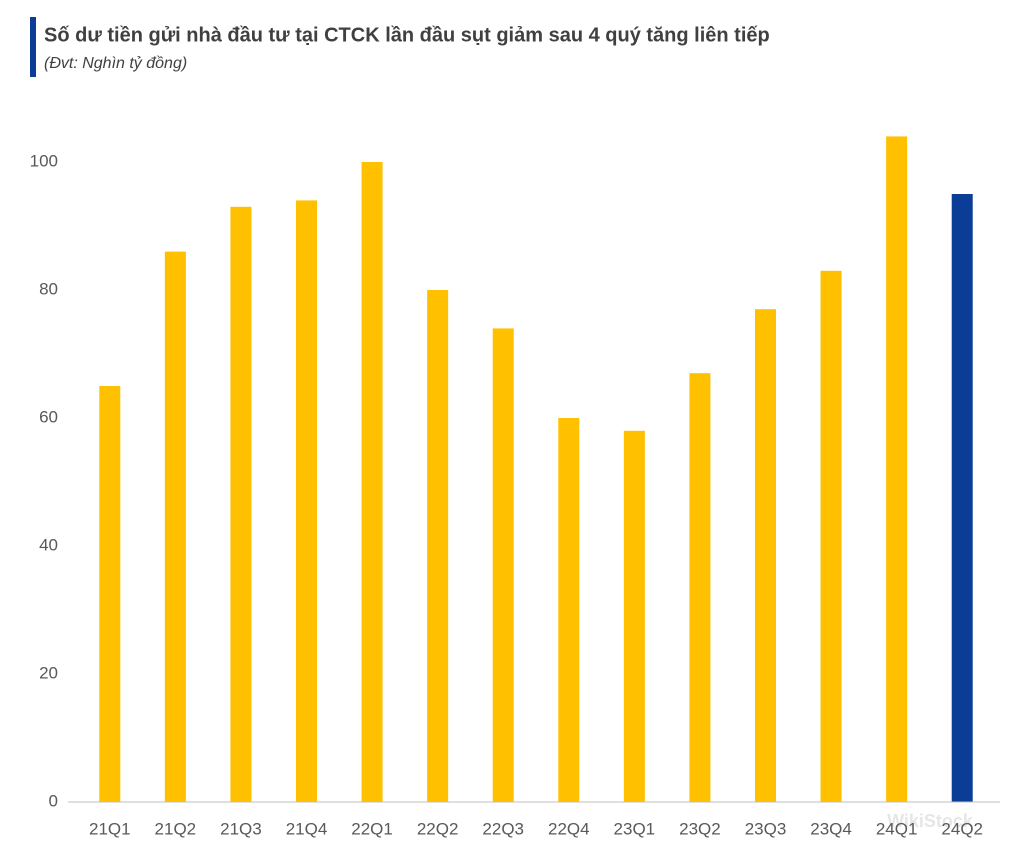 The height and width of the screenshot is (859, 1015). What do you see at coordinates (115, 63) in the screenshot?
I see `chart-subtitle: (Đvt: Nghìn tỷ đồng)` at bounding box center [115, 63].